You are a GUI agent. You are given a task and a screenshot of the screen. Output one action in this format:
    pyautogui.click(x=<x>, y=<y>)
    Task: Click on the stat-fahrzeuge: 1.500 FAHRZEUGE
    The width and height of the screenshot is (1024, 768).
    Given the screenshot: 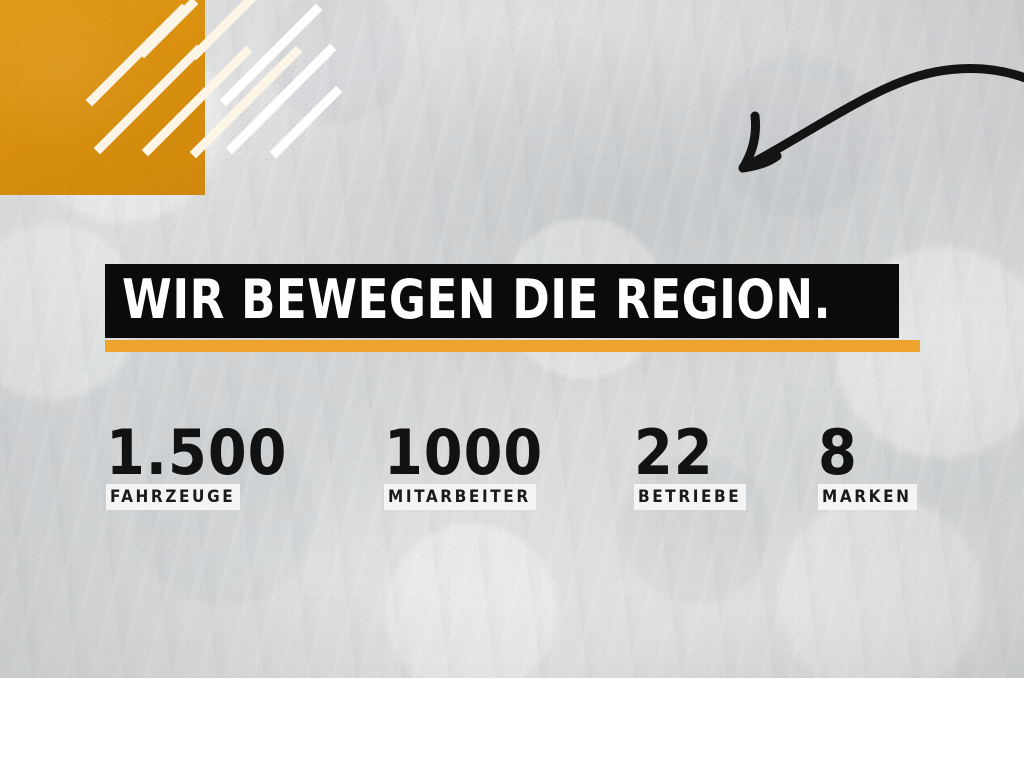 What is the action you would take?
    pyautogui.click(x=197, y=463)
    